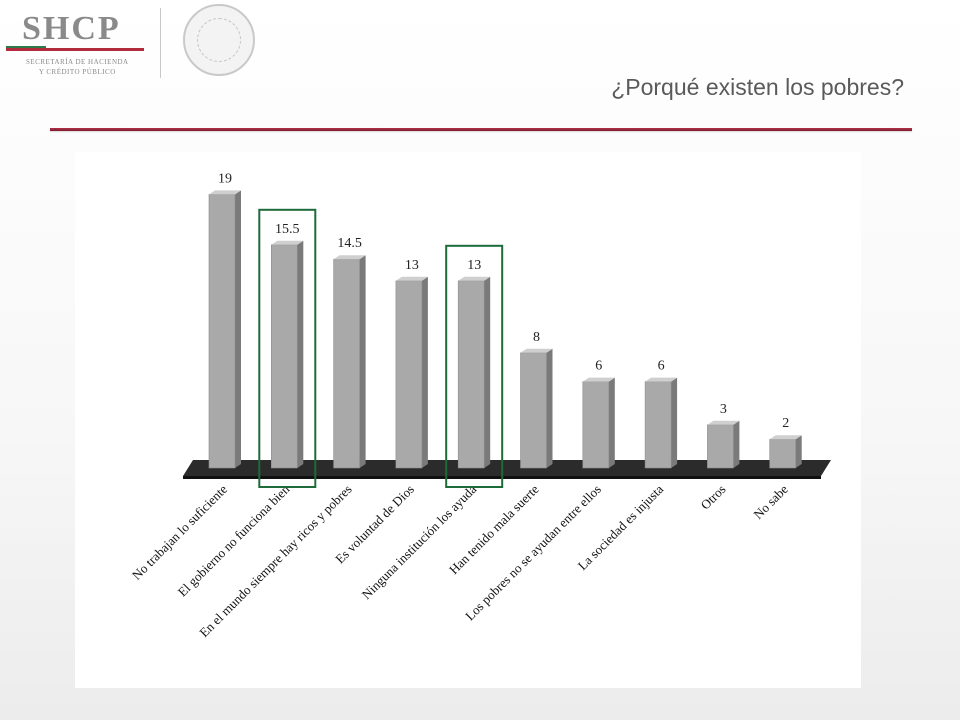 Image resolution: width=960 pixels, height=720 pixels. I want to click on category-label: Los pobres no se ayudan entre ellos, so click(533, 553).